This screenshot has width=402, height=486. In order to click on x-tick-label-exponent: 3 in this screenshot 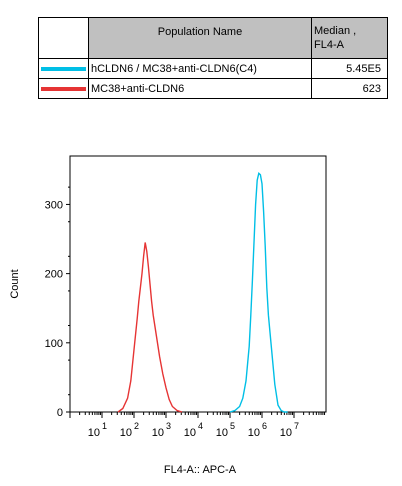, I will do `click(168, 426)`.